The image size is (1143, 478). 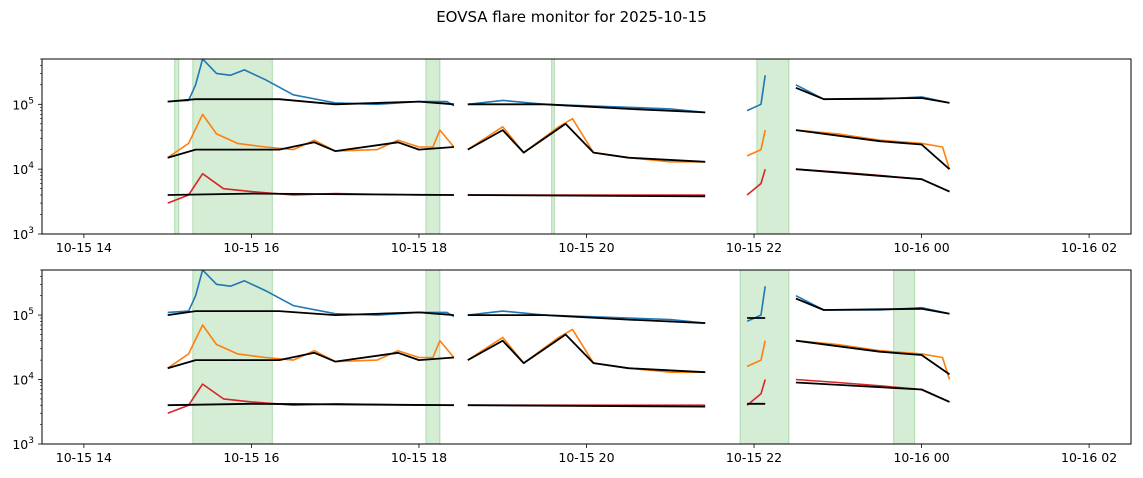 I want to click on figure-title: EOVSA flare monitor for 2025-10-15, so click(x=571, y=17).